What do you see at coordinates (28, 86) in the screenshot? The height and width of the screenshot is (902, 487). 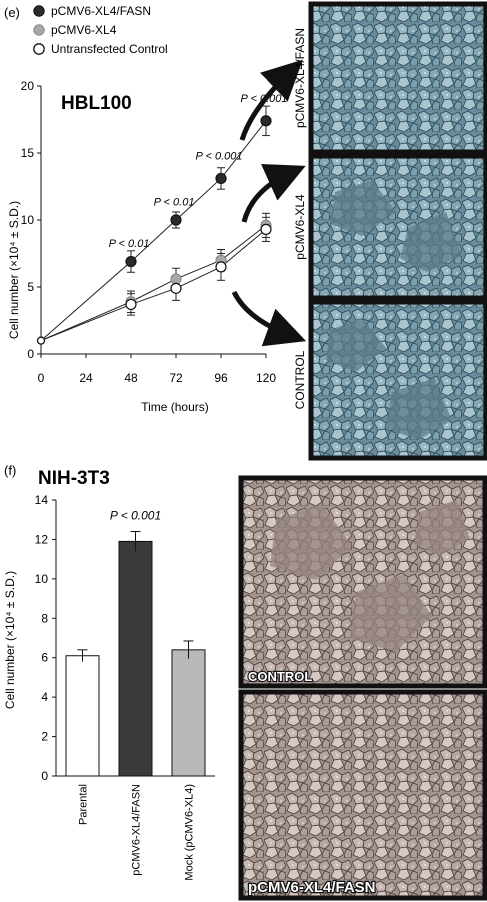 I see `y-tick-label-e: 20` at bounding box center [28, 86].